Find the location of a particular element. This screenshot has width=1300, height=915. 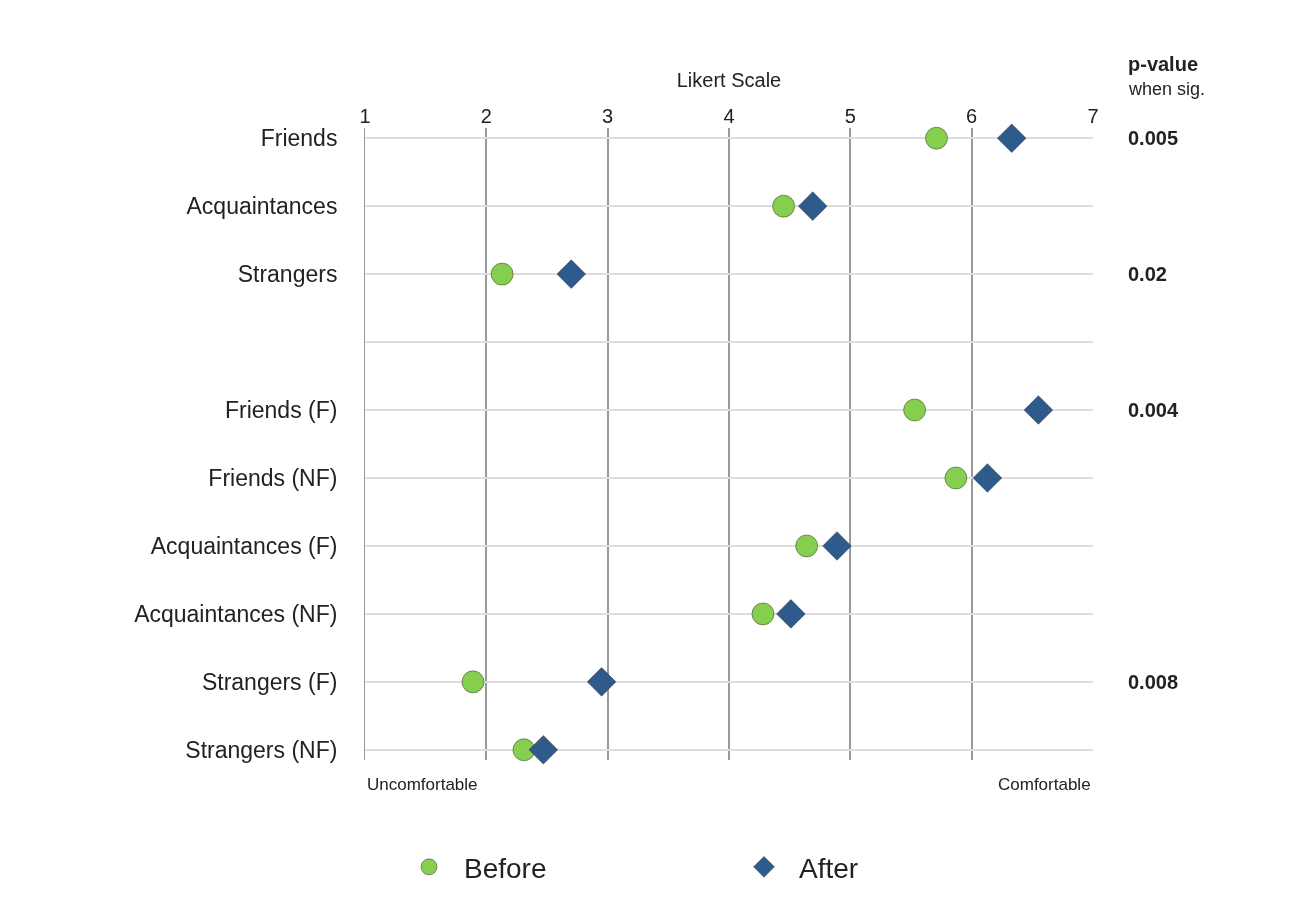

x-tick-label: 6 is located at coordinates (972, 116).